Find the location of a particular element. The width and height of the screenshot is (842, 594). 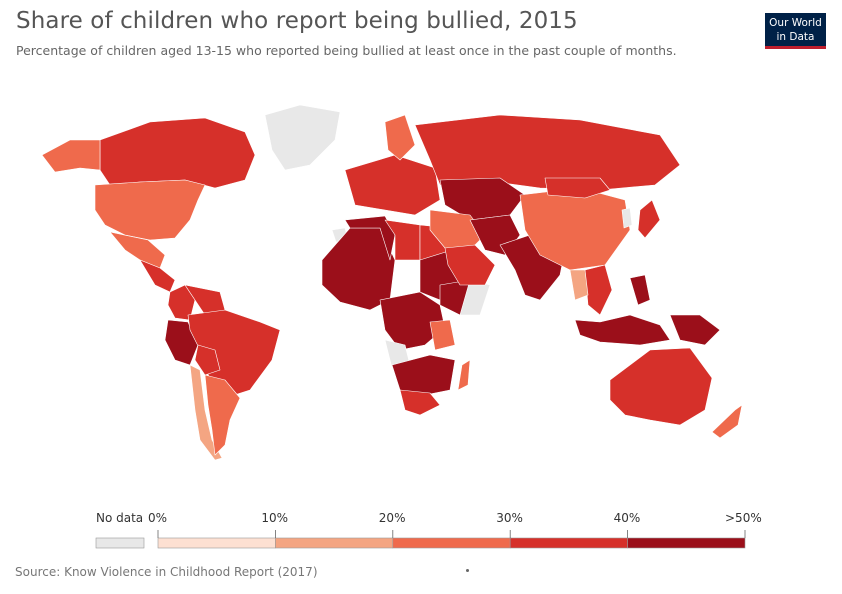

region-tanzania is located at coordinates (442, 335).